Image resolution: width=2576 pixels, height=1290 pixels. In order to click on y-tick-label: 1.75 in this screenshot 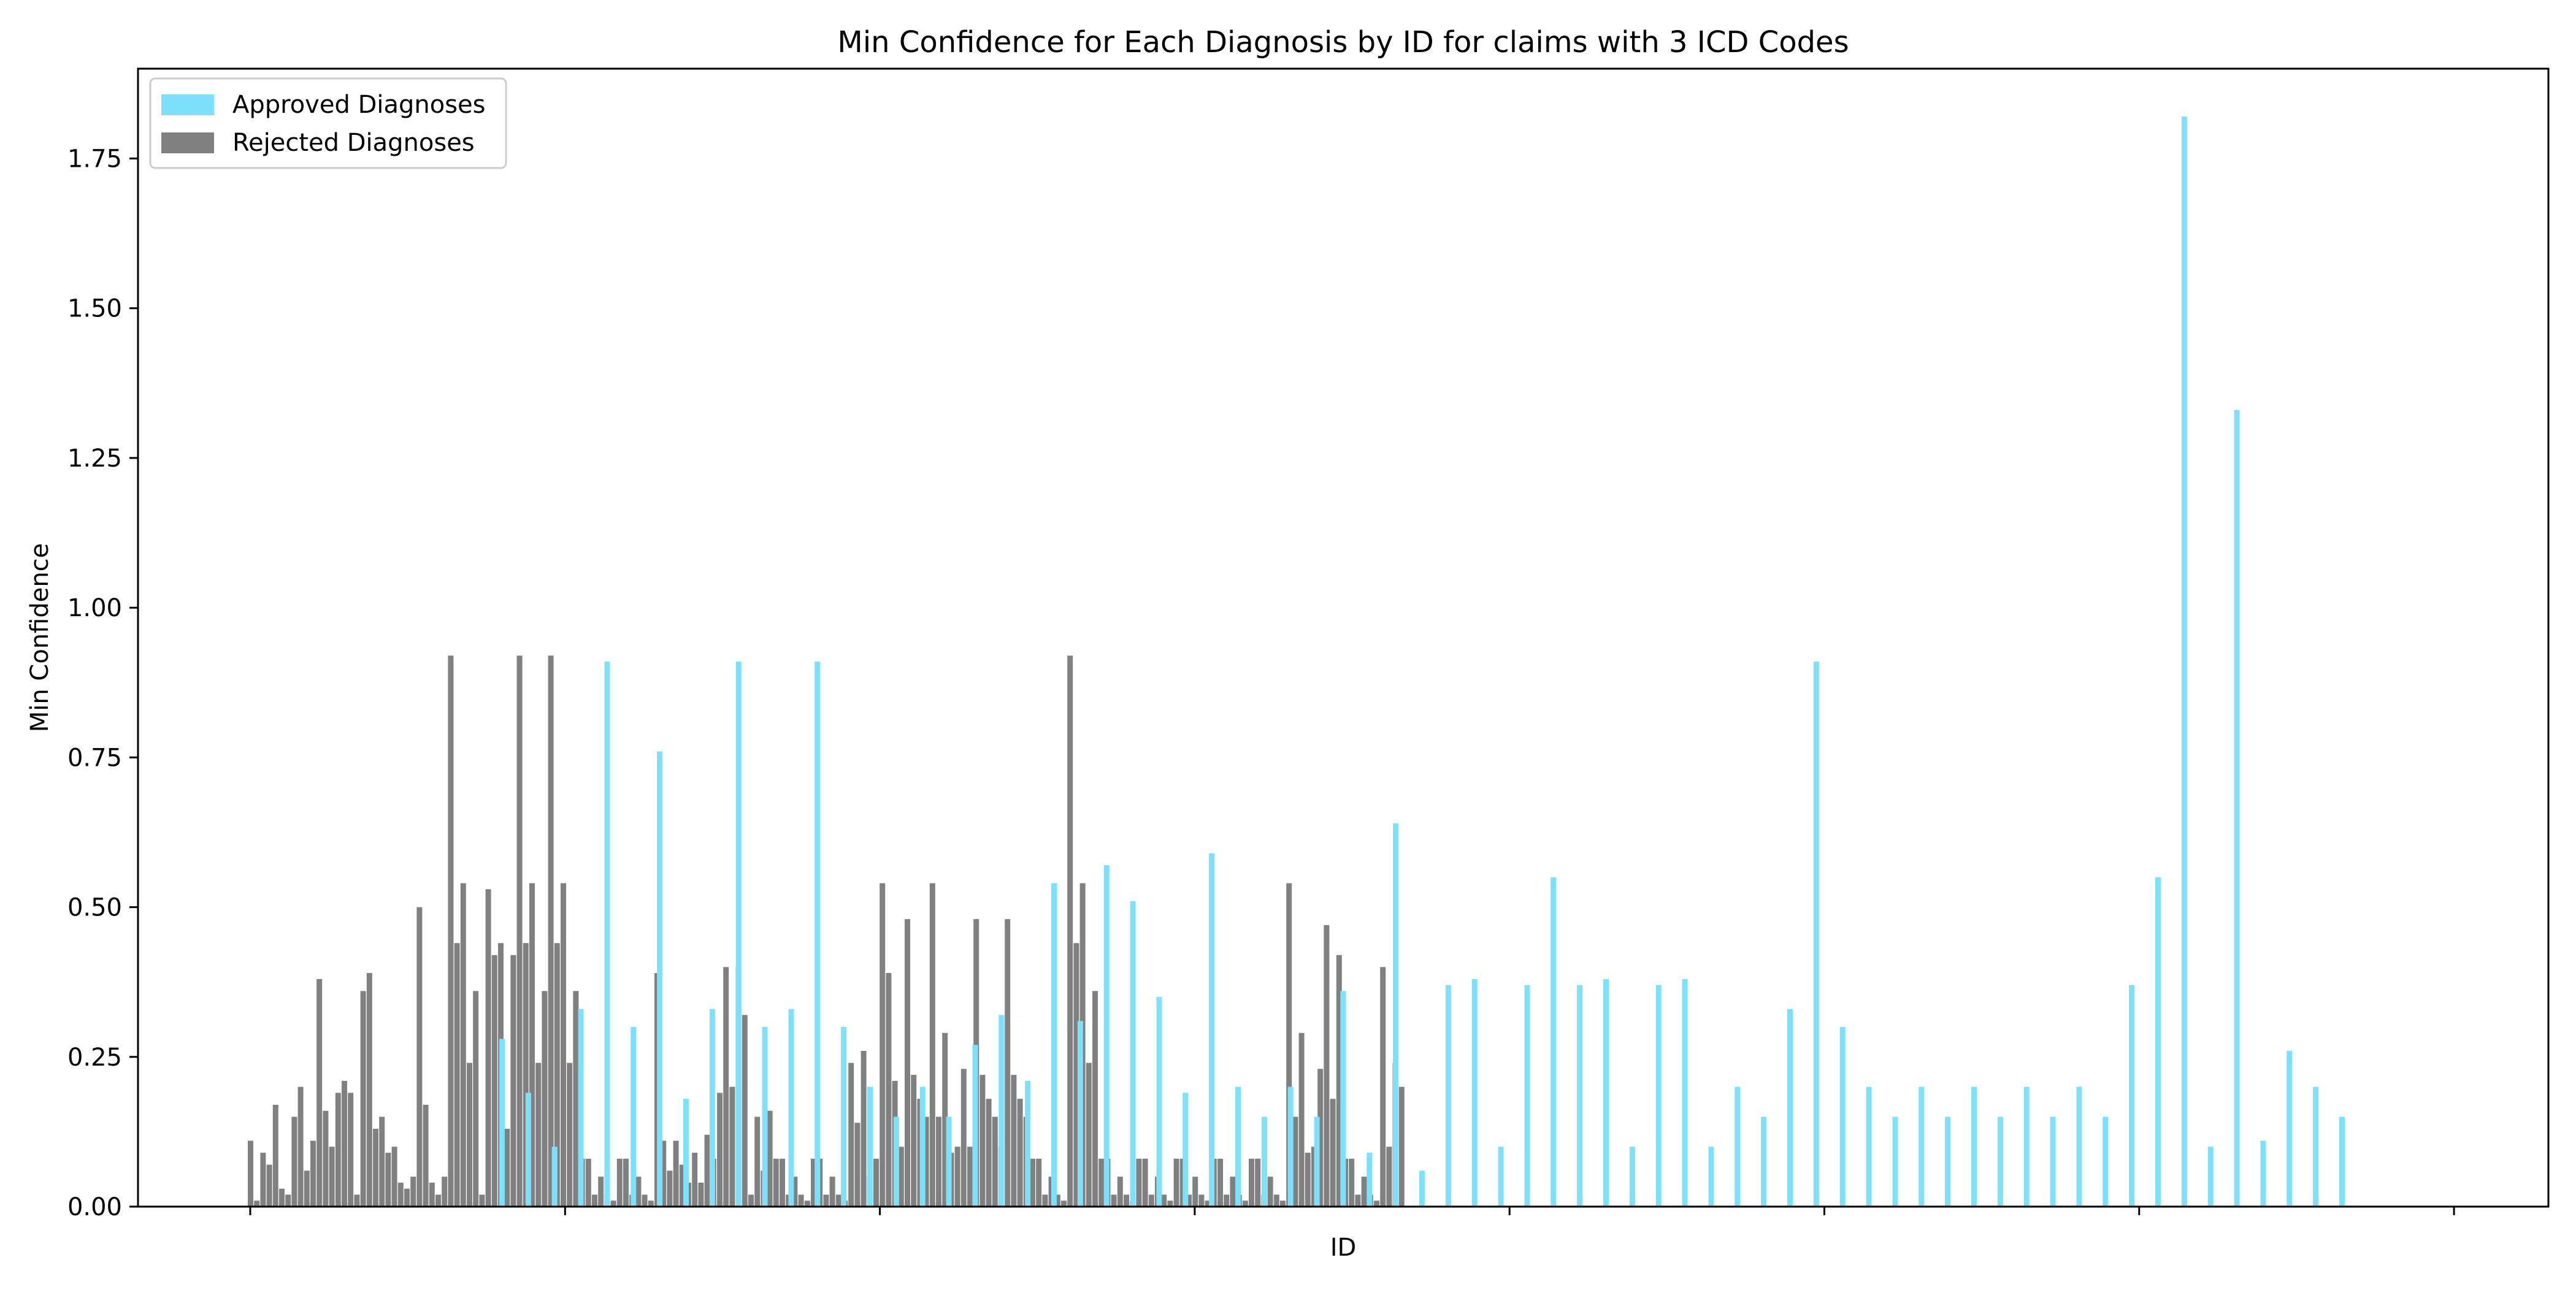, I will do `click(94, 159)`.